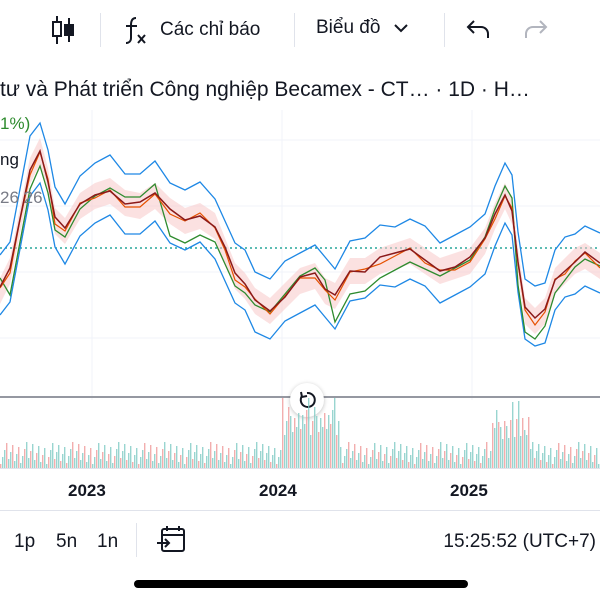 This screenshot has height=600, width=600. I want to click on interval-5n: 5n, so click(67, 541).